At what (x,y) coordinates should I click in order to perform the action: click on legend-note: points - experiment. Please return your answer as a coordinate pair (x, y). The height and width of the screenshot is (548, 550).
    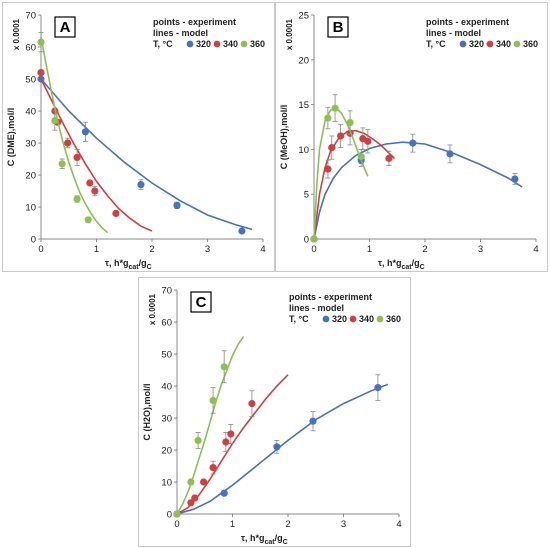
    Looking at the image, I should click on (330, 297).